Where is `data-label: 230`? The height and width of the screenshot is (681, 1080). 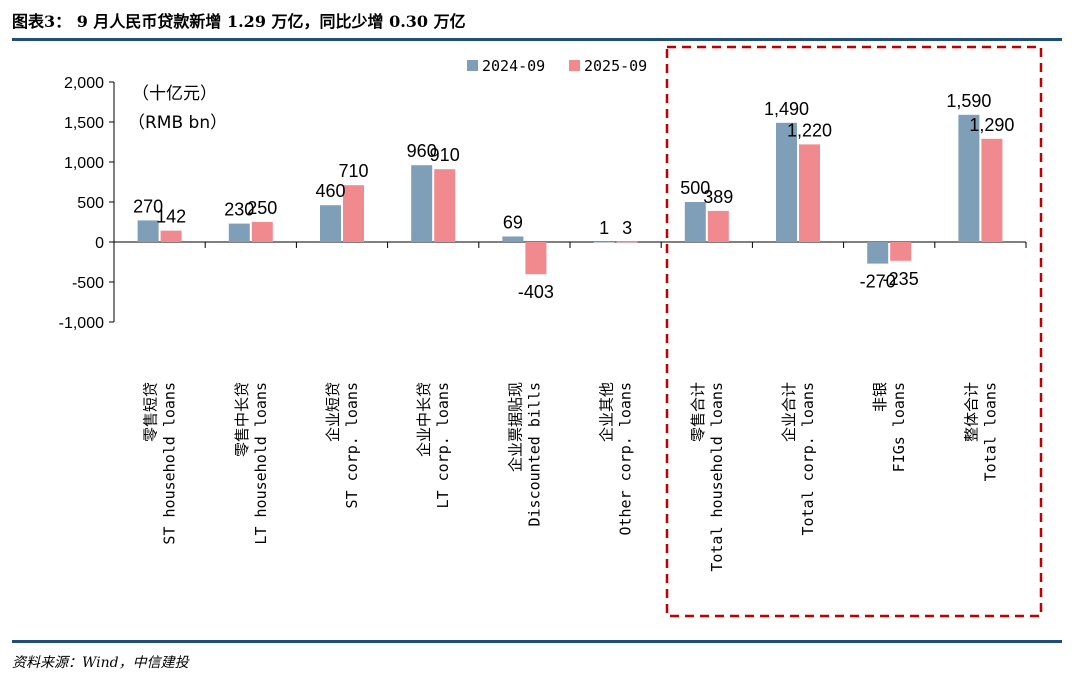
data-label: 230 is located at coordinates (239, 210).